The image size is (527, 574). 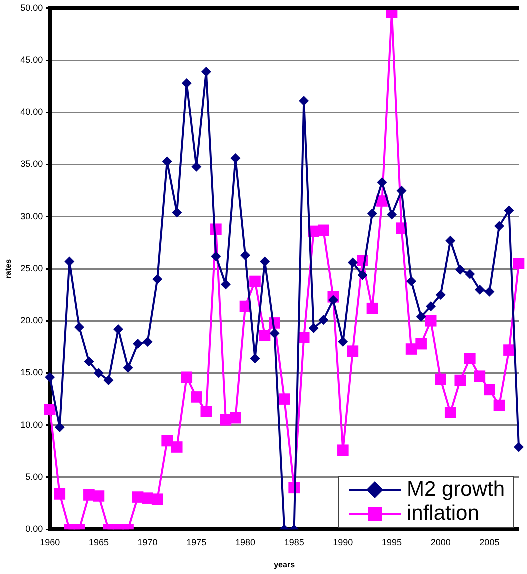 What do you see at coordinates (343, 542) in the screenshot?
I see `x-tick-label: 1990` at bounding box center [343, 542].